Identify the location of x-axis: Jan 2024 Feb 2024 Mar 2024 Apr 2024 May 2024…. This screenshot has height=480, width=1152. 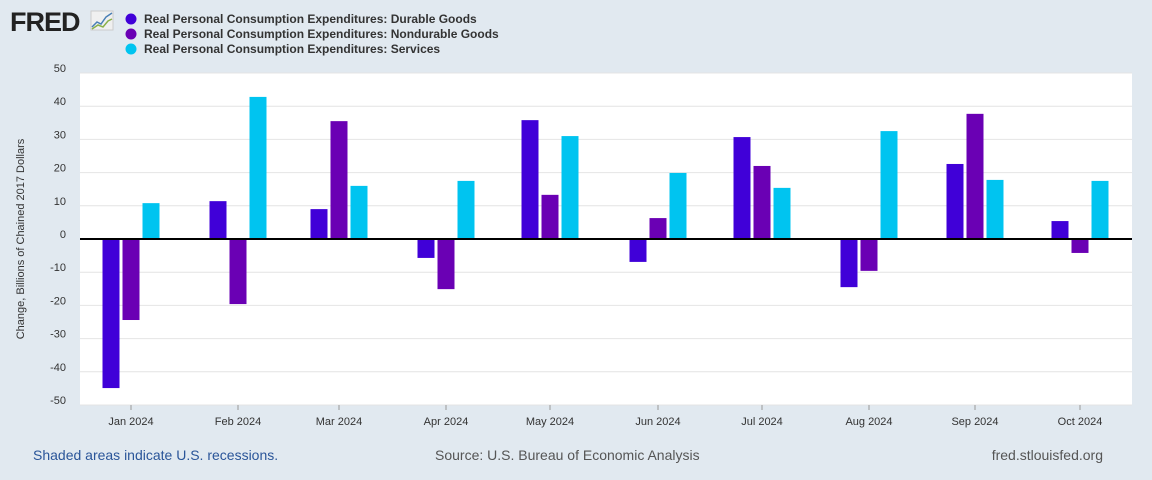
(605, 416).